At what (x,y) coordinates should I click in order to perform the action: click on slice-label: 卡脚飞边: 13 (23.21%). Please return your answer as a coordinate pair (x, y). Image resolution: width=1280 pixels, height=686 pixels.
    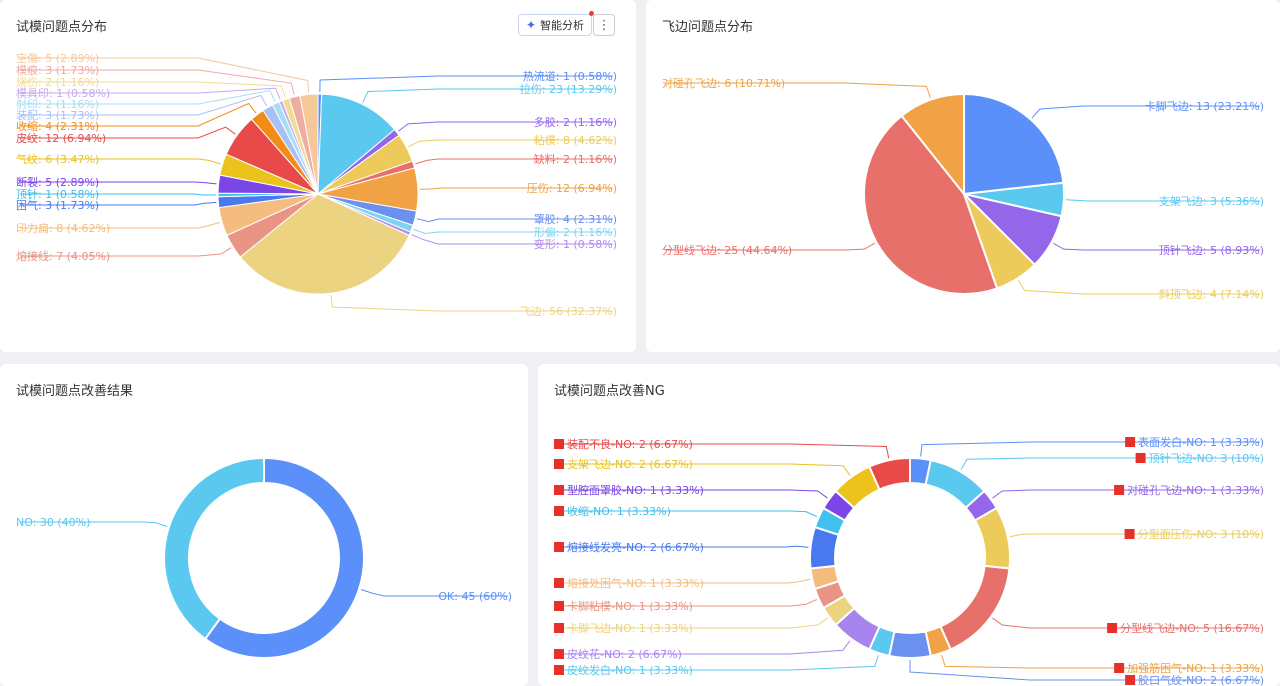
    Looking at the image, I should click on (1204, 106).